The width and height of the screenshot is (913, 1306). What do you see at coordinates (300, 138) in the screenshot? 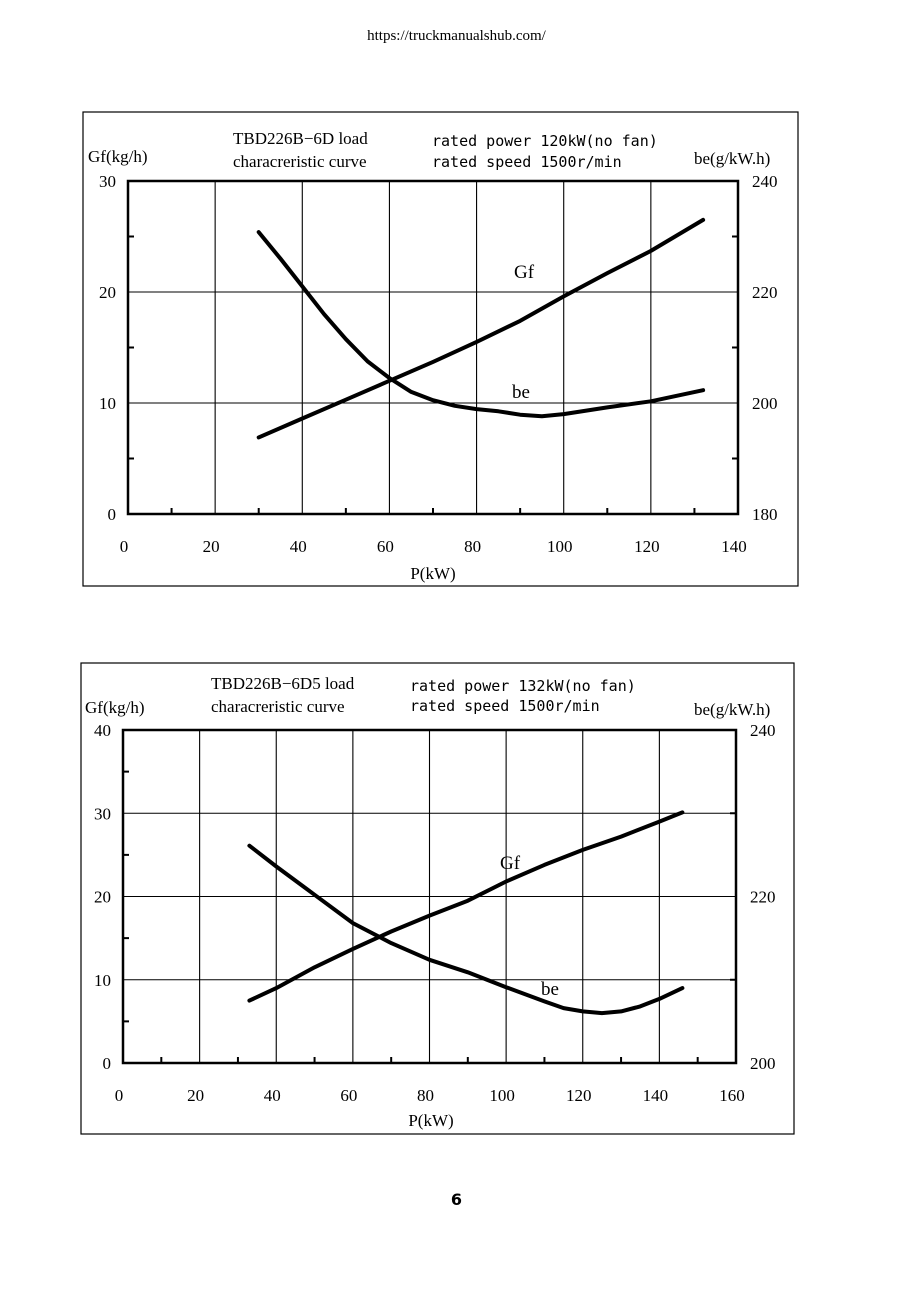
I see `chart-title-line1: TBD226B−6D load` at bounding box center [300, 138].